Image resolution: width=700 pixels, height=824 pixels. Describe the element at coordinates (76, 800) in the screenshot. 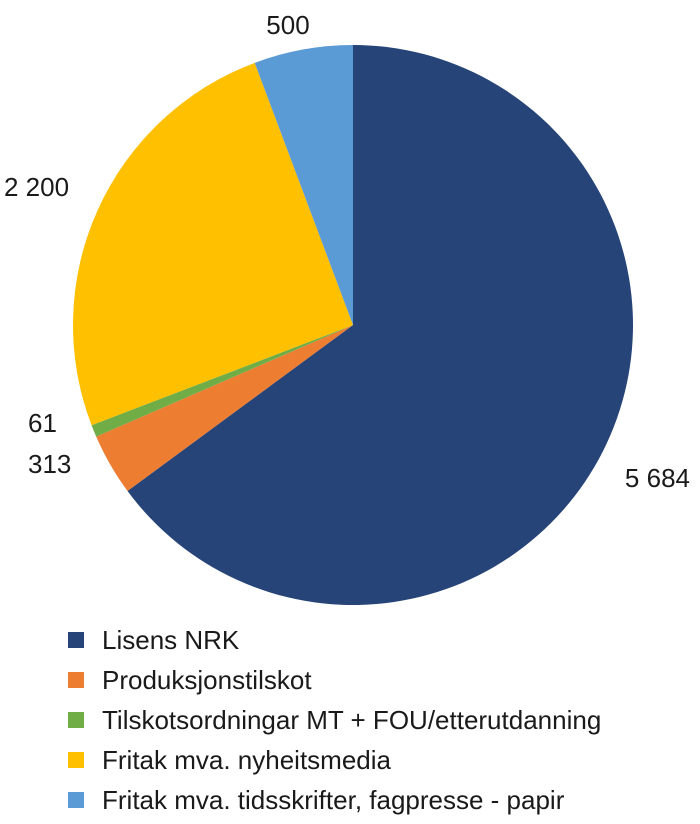

I see `legend-swatch-fritak-tidsskrifter` at that location.